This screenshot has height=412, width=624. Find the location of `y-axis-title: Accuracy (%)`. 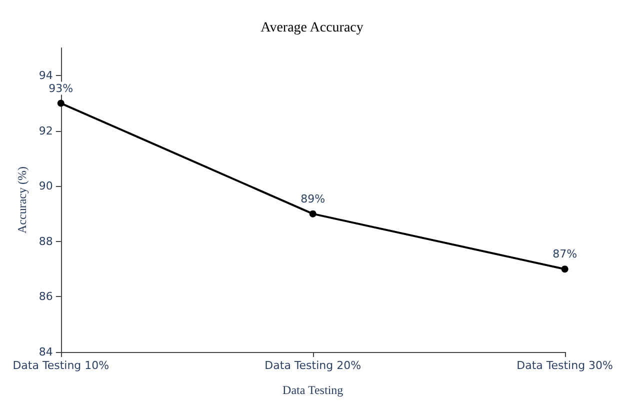

y-axis-title: Accuracy (%) is located at coordinates (22, 200).